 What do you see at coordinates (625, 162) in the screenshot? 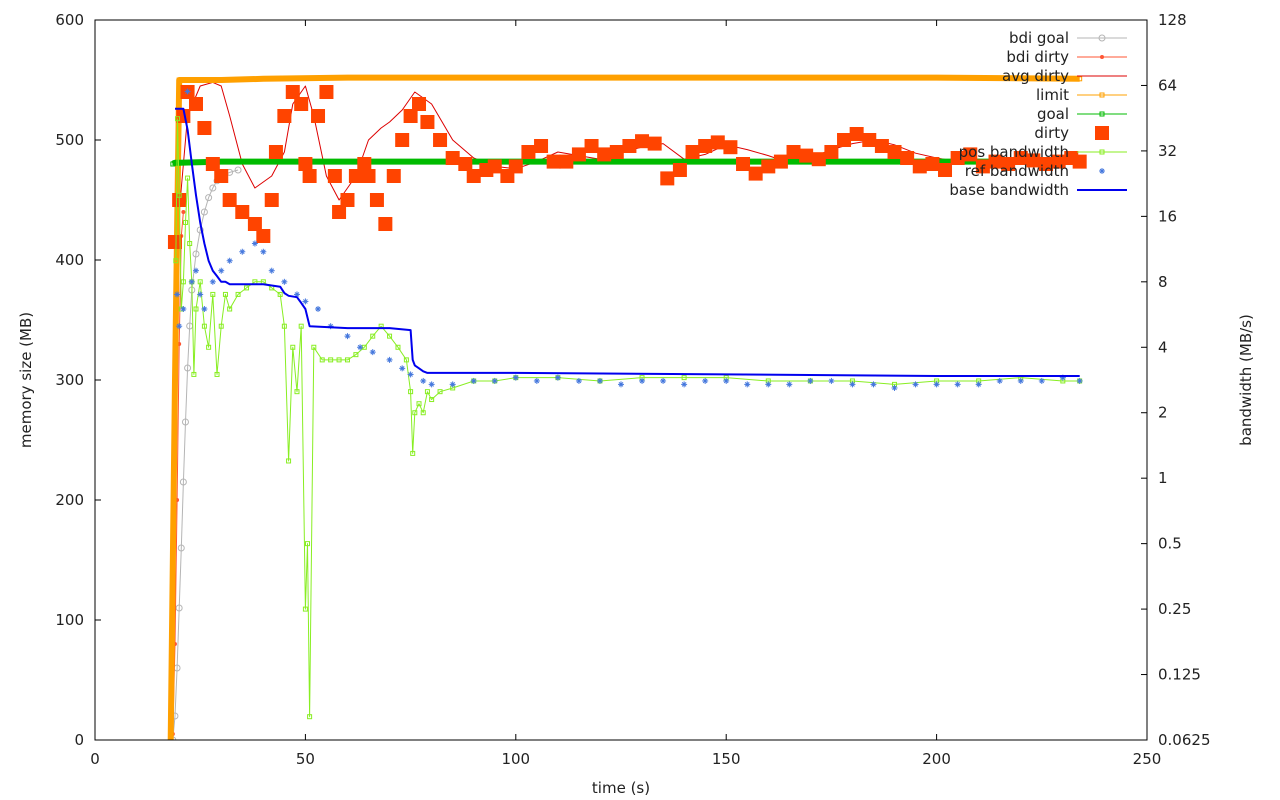
I see `series-line-goal` at bounding box center [625, 162].